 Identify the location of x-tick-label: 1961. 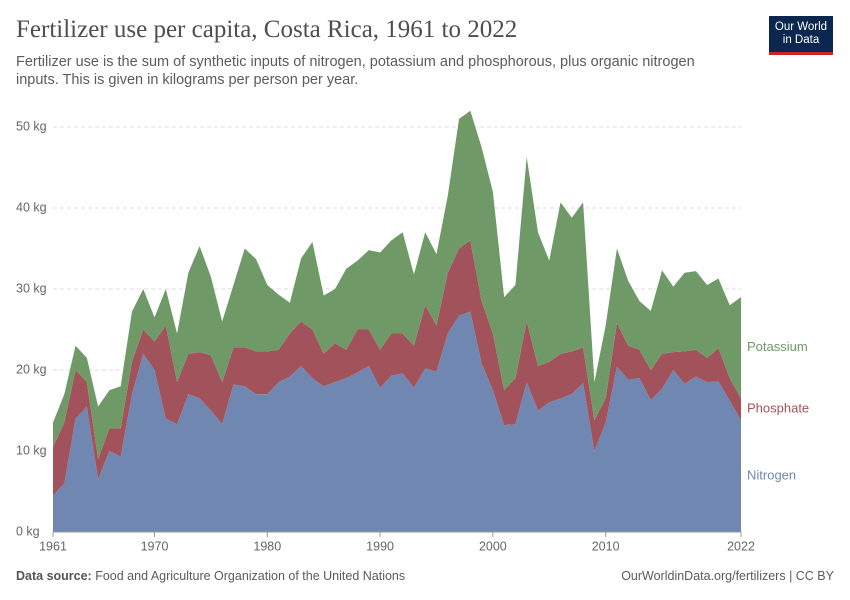
(53, 546).